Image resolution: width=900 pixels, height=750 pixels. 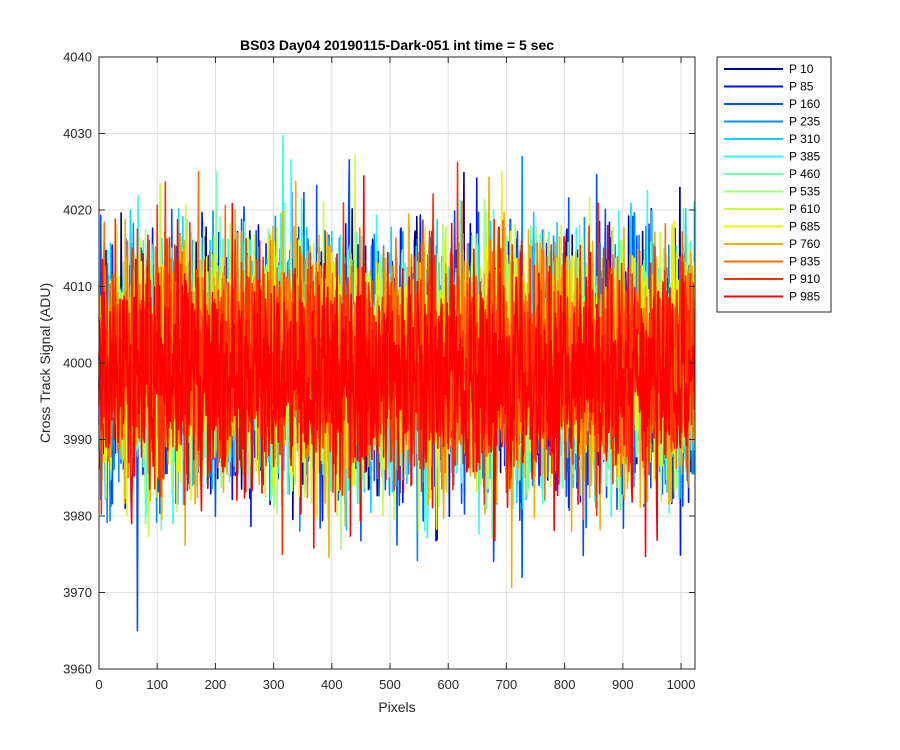 I want to click on legend-label: P 460, so click(x=804, y=174).